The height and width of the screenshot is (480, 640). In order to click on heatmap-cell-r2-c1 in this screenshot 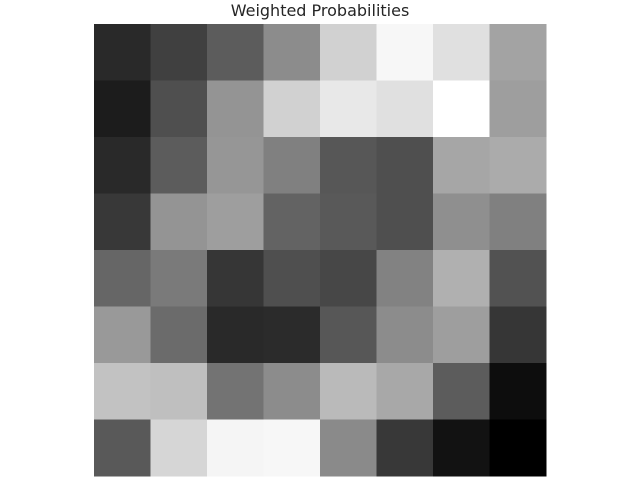, I will do `click(179, 165)`.